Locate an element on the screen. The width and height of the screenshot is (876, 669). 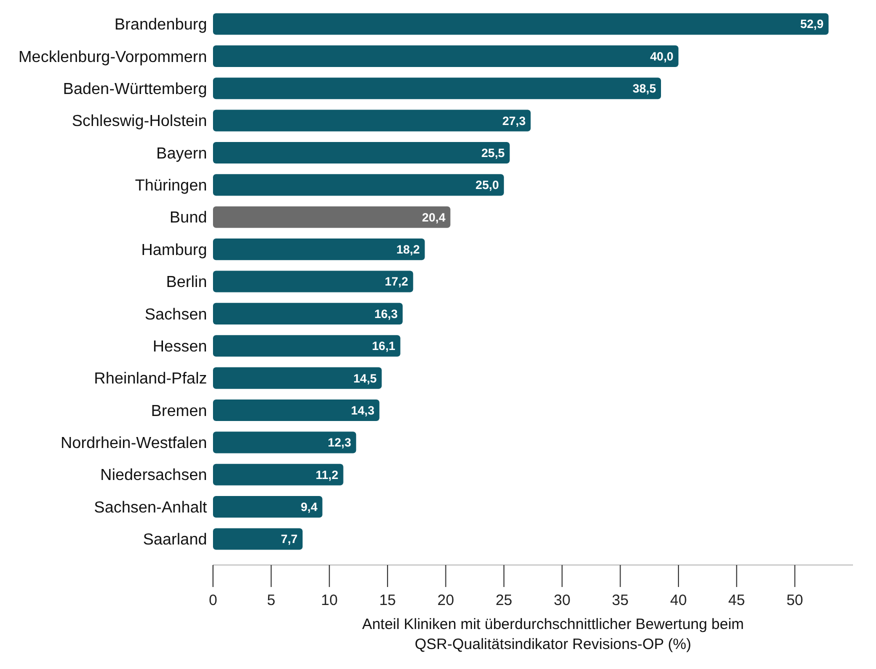
y-tick-label: Bund is located at coordinates (188, 218).